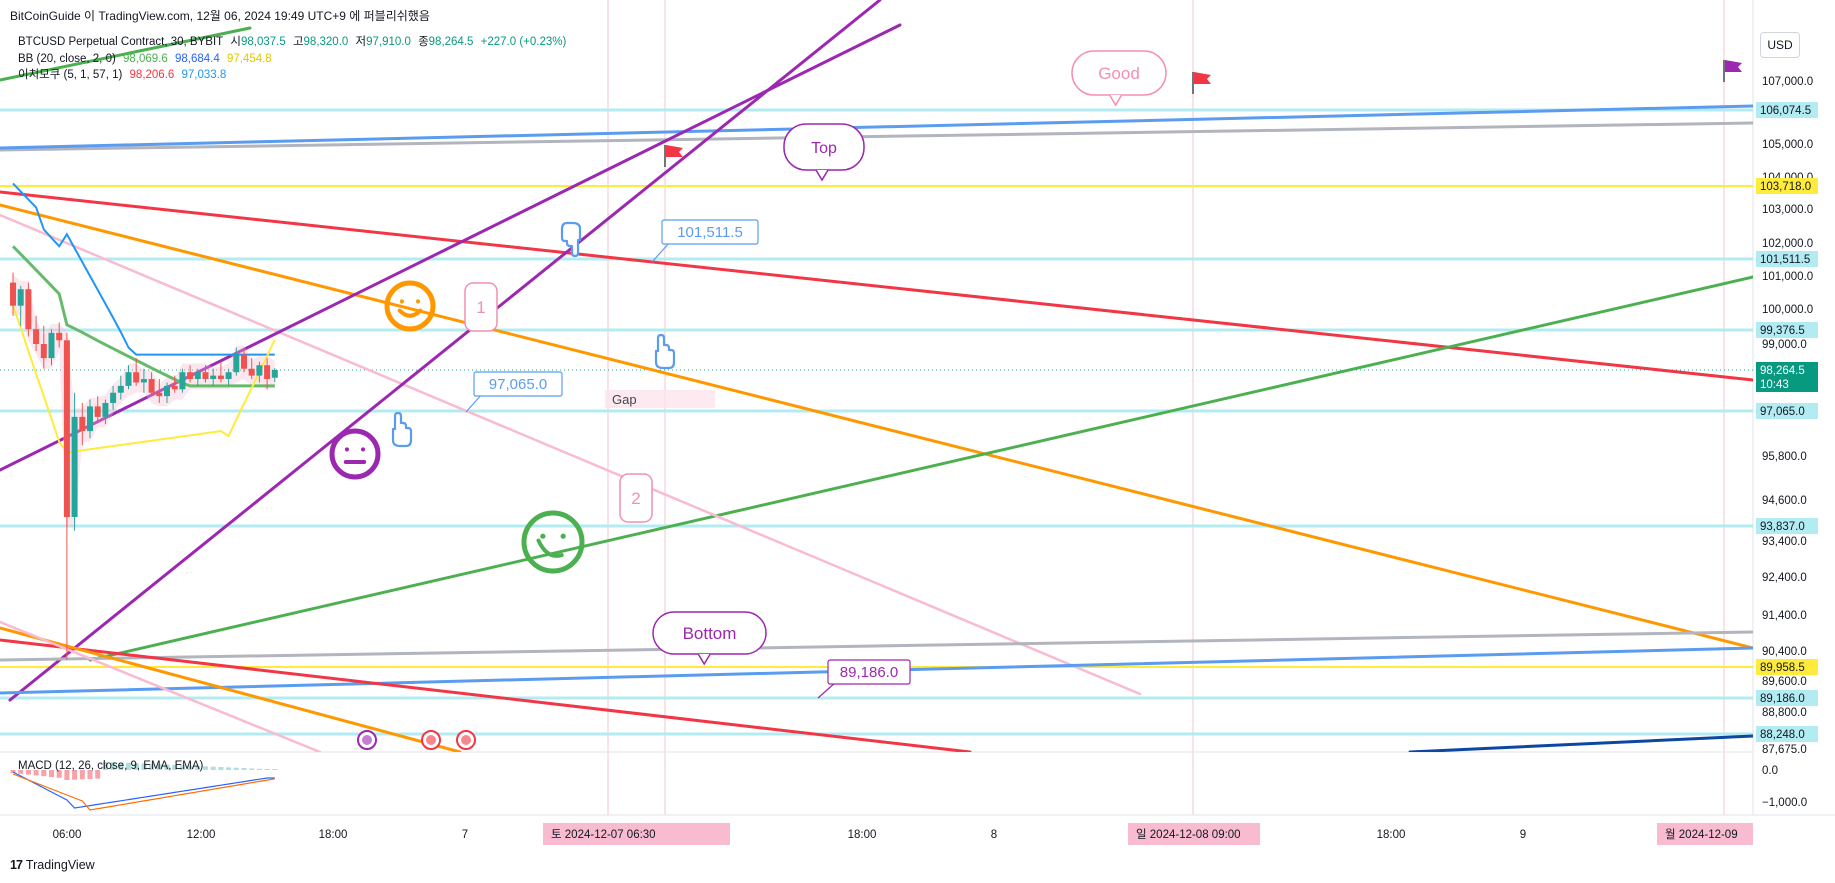  What do you see at coordinates (1784, 652) in the screenshot?
I see `price-tick-13: 90,400.0` at bounding box center [1784, 652].